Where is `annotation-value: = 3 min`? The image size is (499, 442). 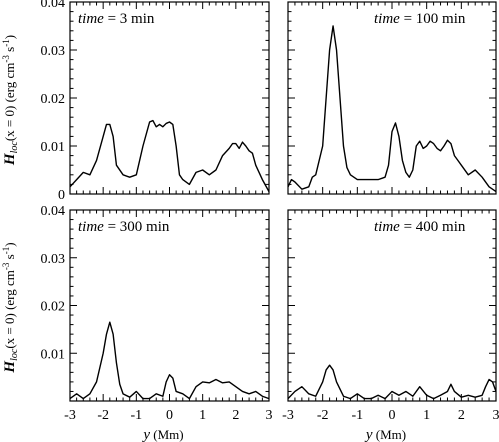 annotation-value: = 3 min is located at coordinates (129, 19).